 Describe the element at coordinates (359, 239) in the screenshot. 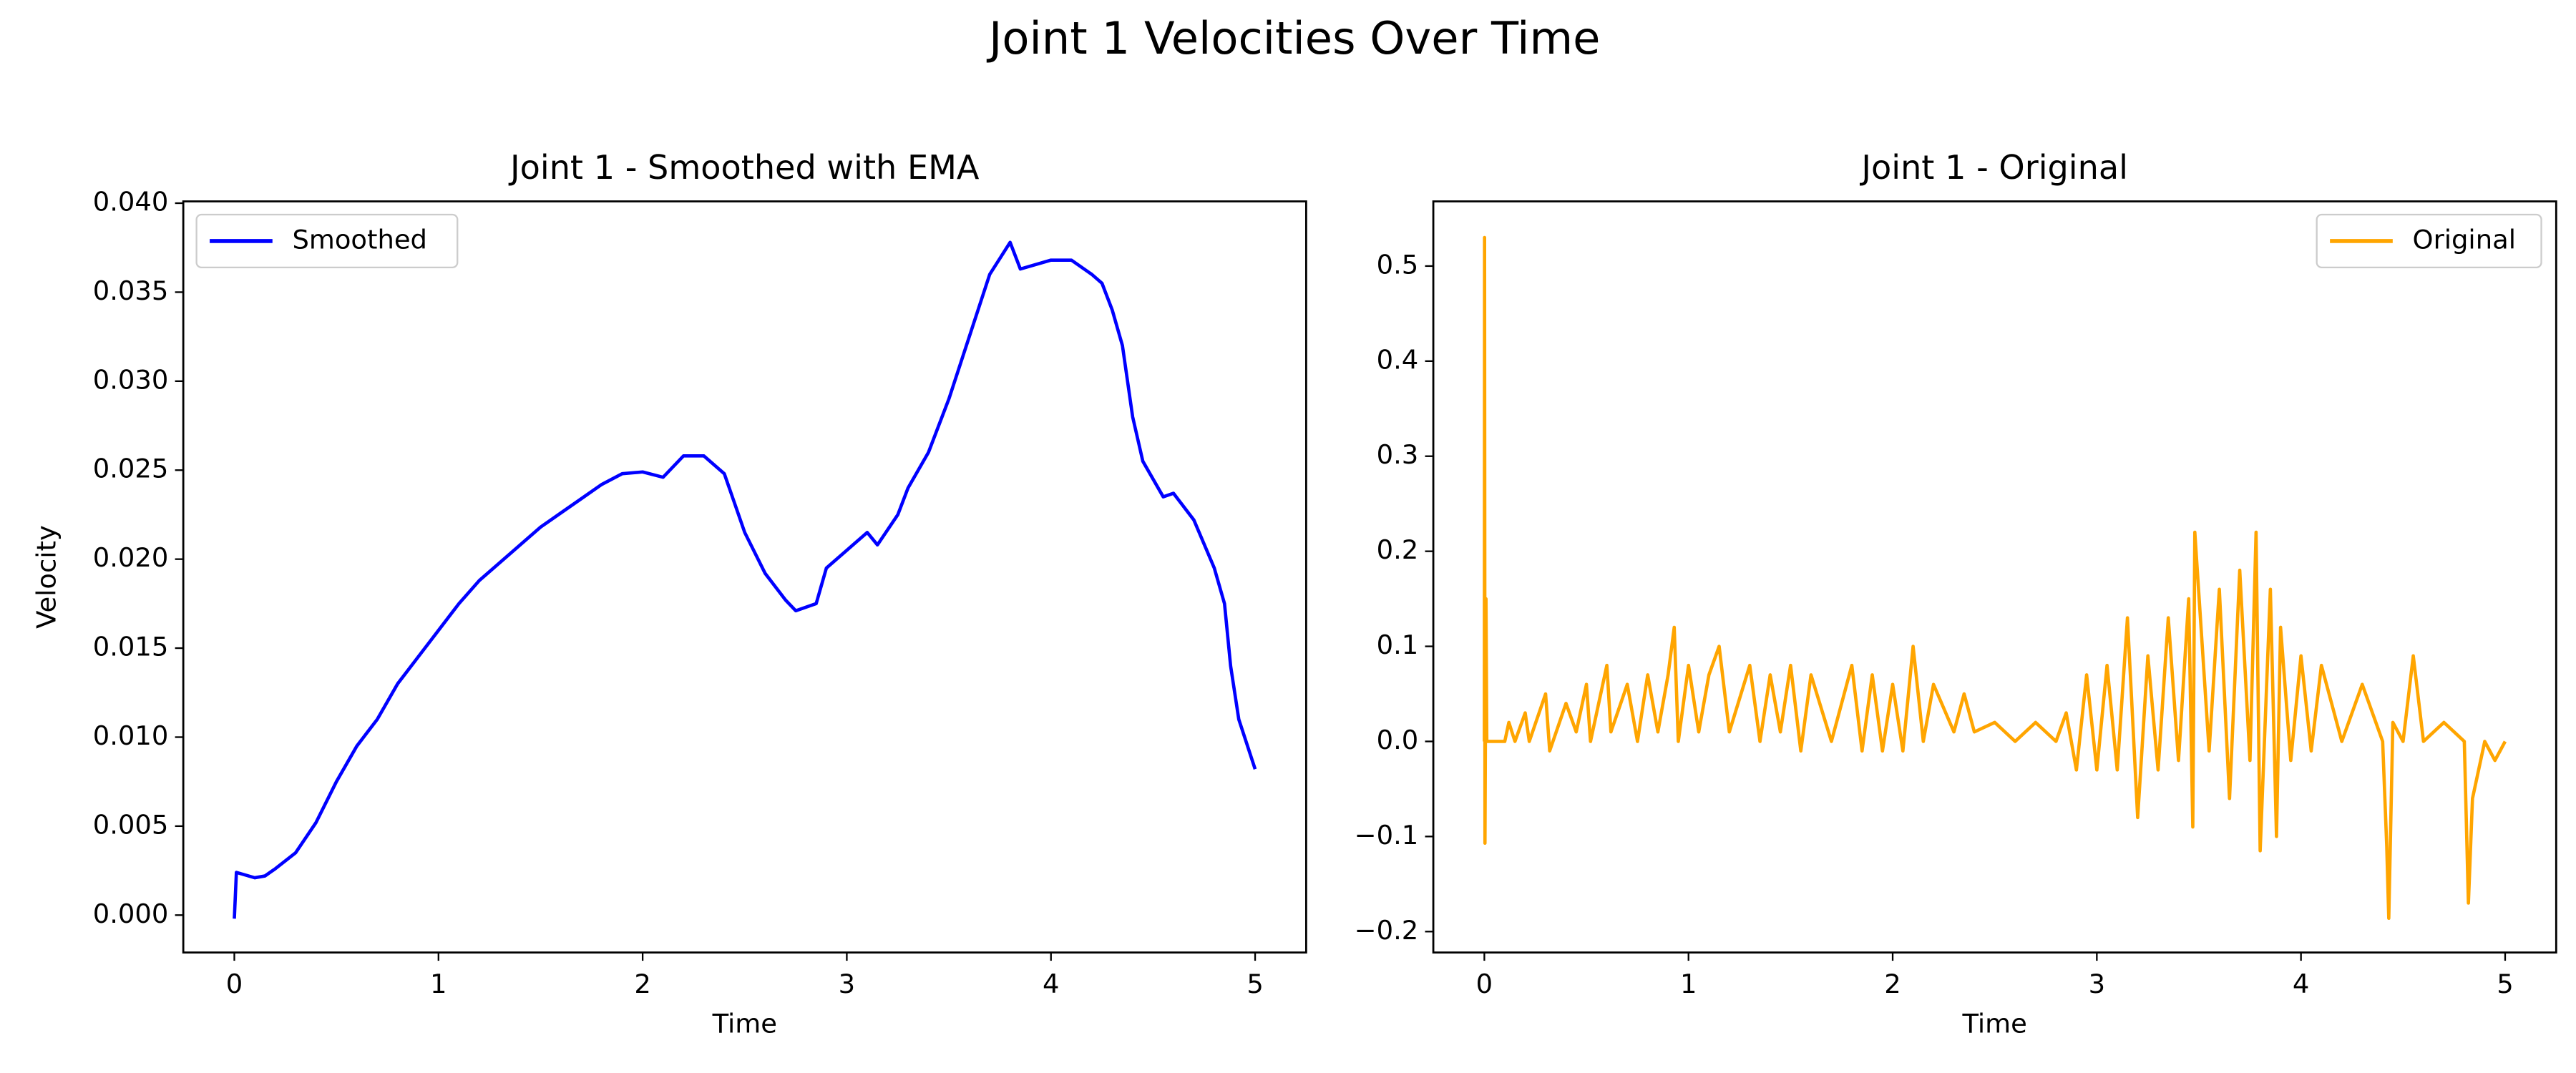

I see `legend-label: Smoothed` at that location.